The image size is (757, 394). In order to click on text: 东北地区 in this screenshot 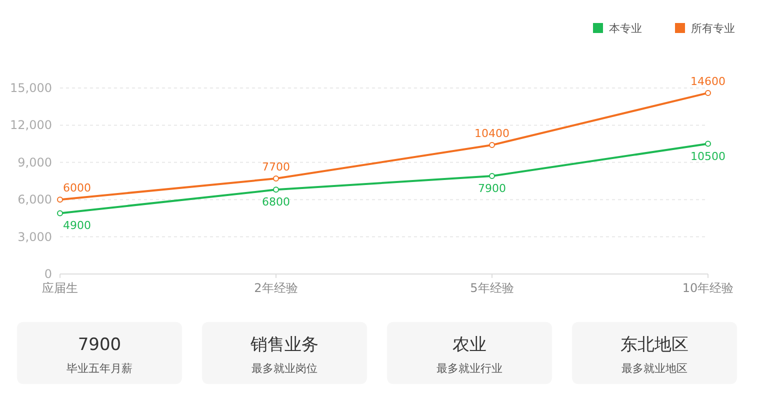, I will do `click(654, 345)`.